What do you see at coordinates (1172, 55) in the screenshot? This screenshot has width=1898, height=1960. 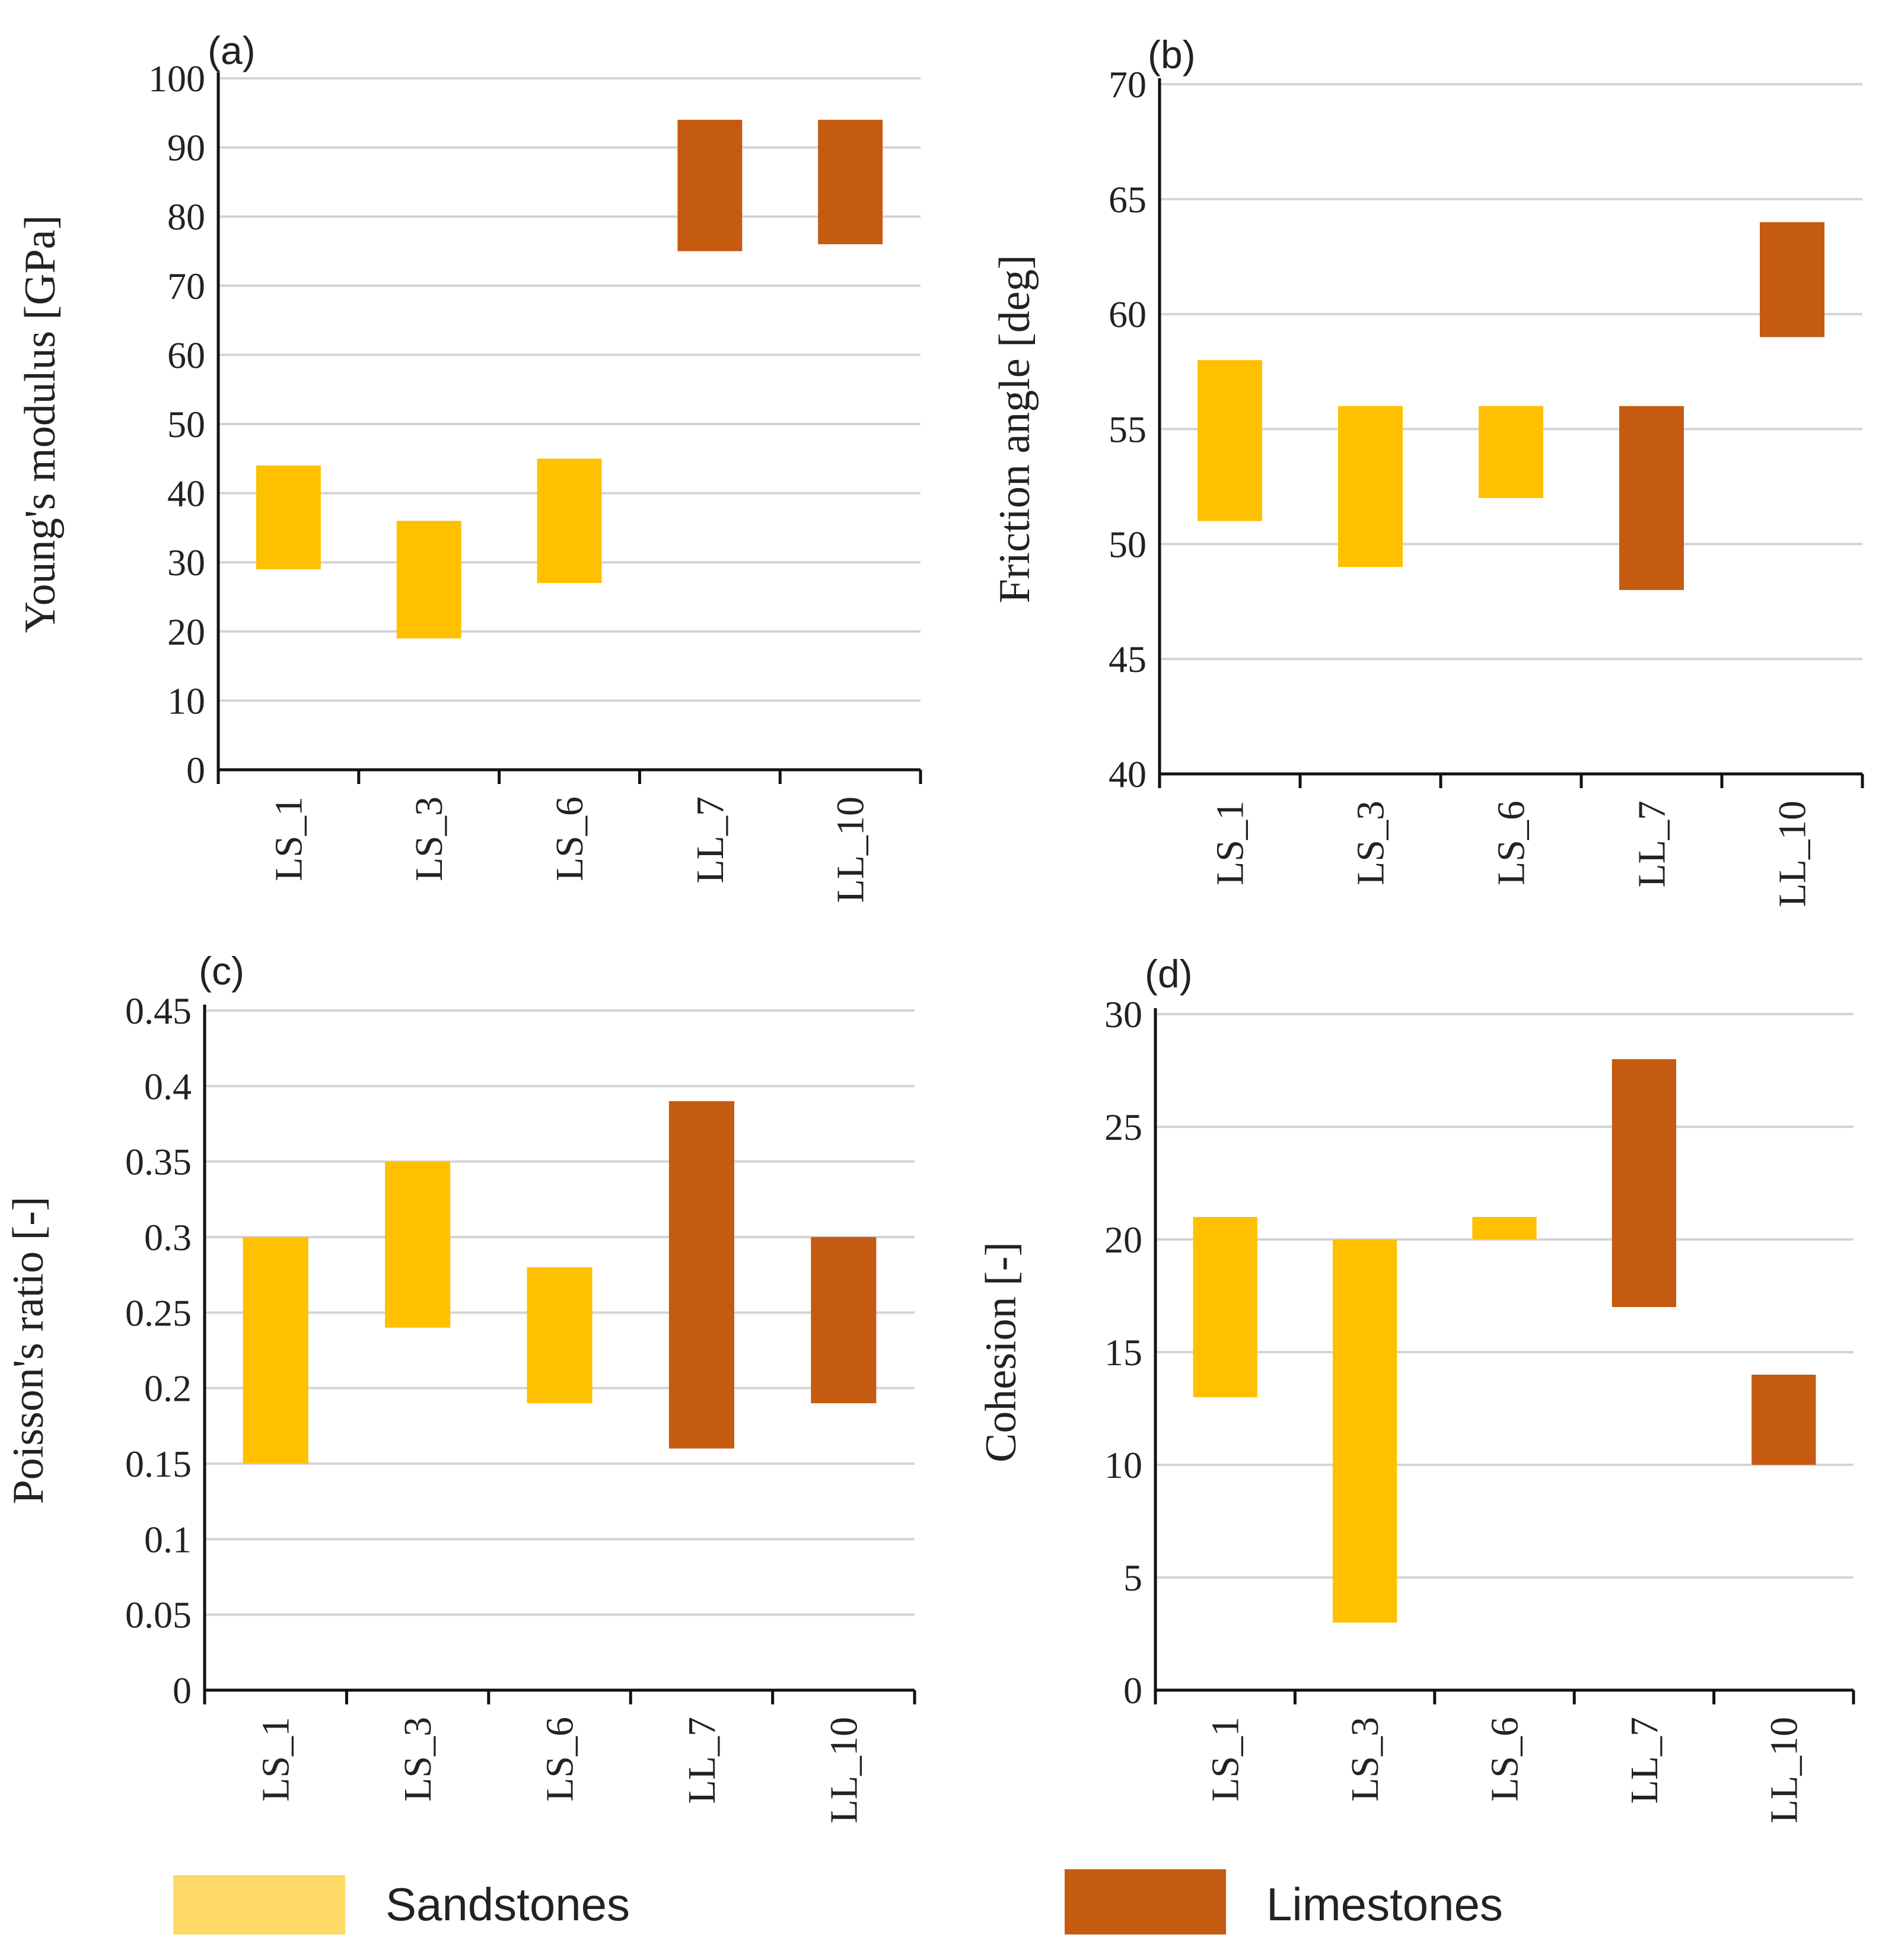 I see `panel-label-b: (b)` at bounding box center [1172, 55].